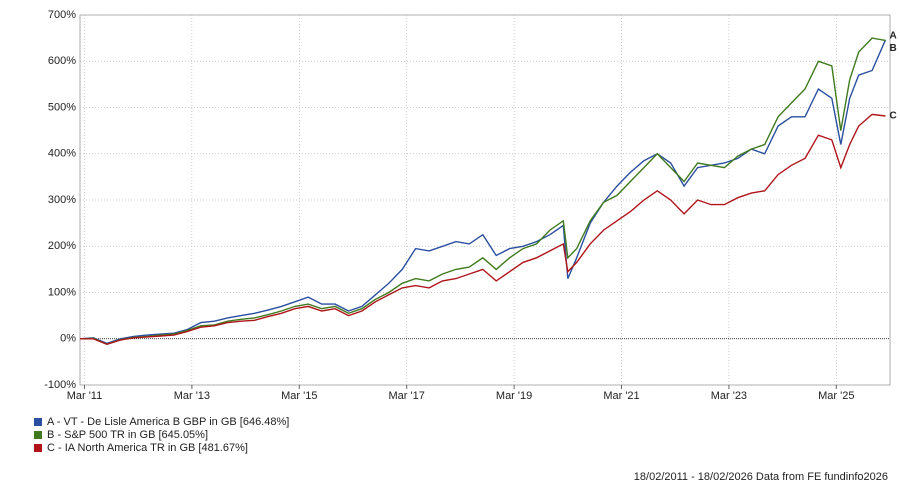  What do you see at coordinates (147, 448) in the screenshot?
I see `legend-label: C - IA North America TR in GB [481.67%]` at bounding box center [147, 448].